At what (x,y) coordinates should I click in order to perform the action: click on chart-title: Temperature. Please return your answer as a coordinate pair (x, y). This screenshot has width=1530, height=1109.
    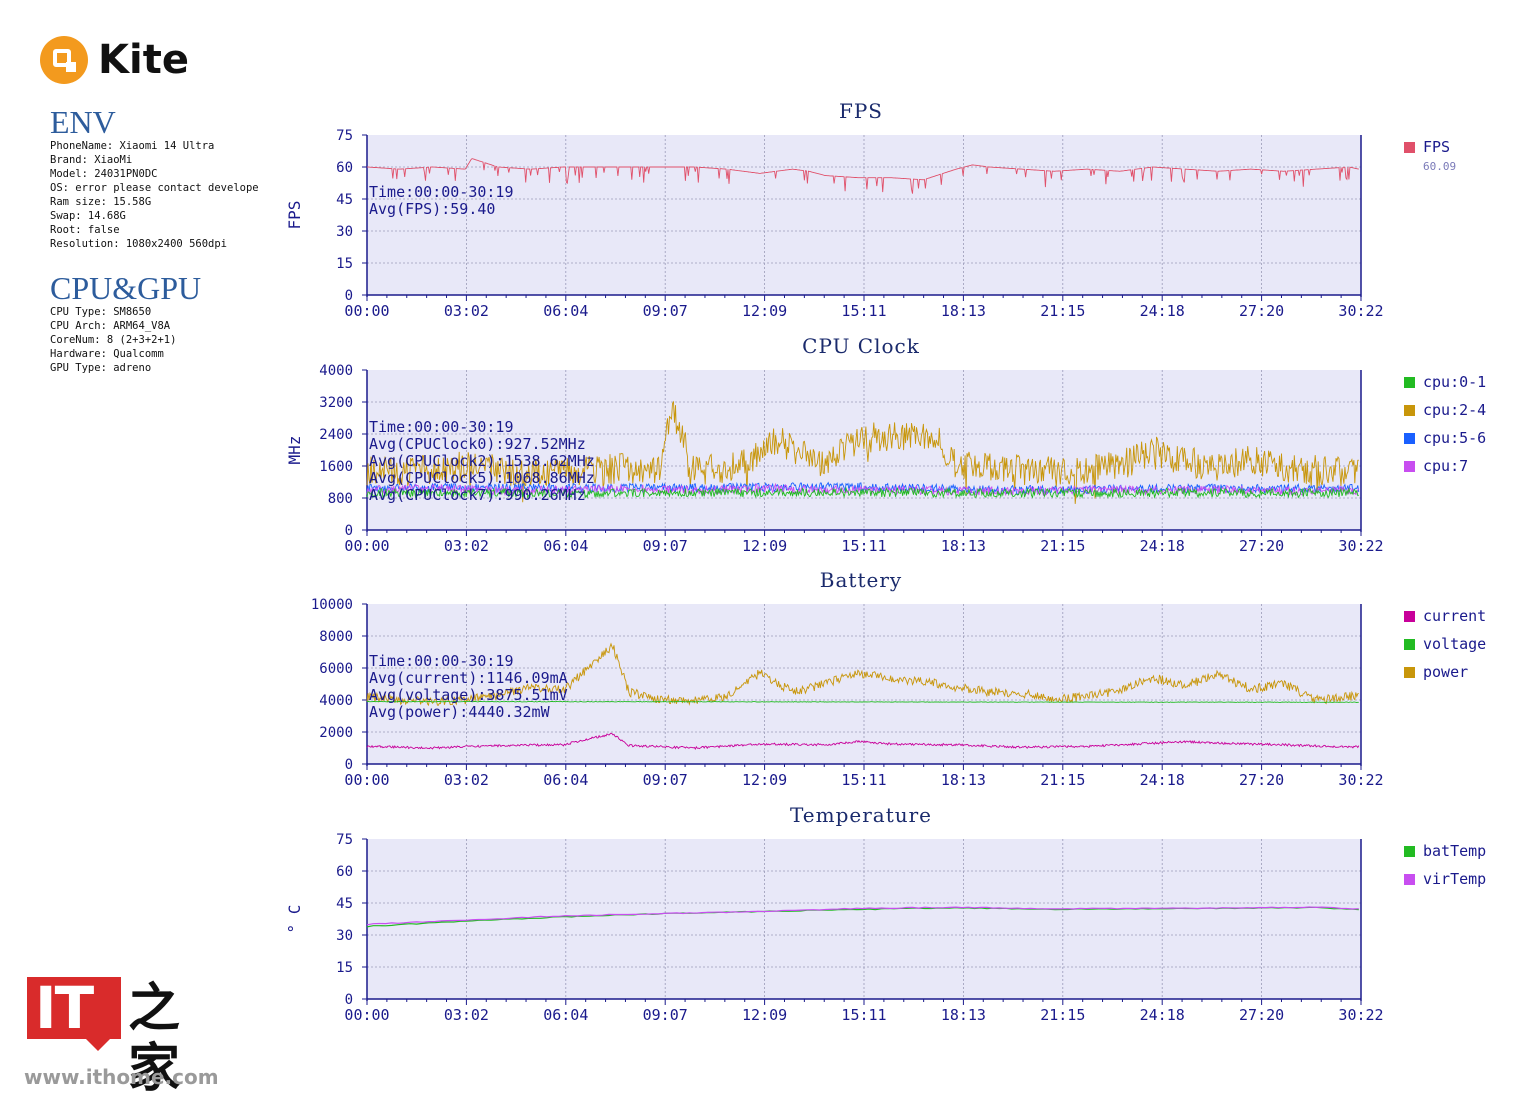
    Looking at the image, I should click on (861, 815).